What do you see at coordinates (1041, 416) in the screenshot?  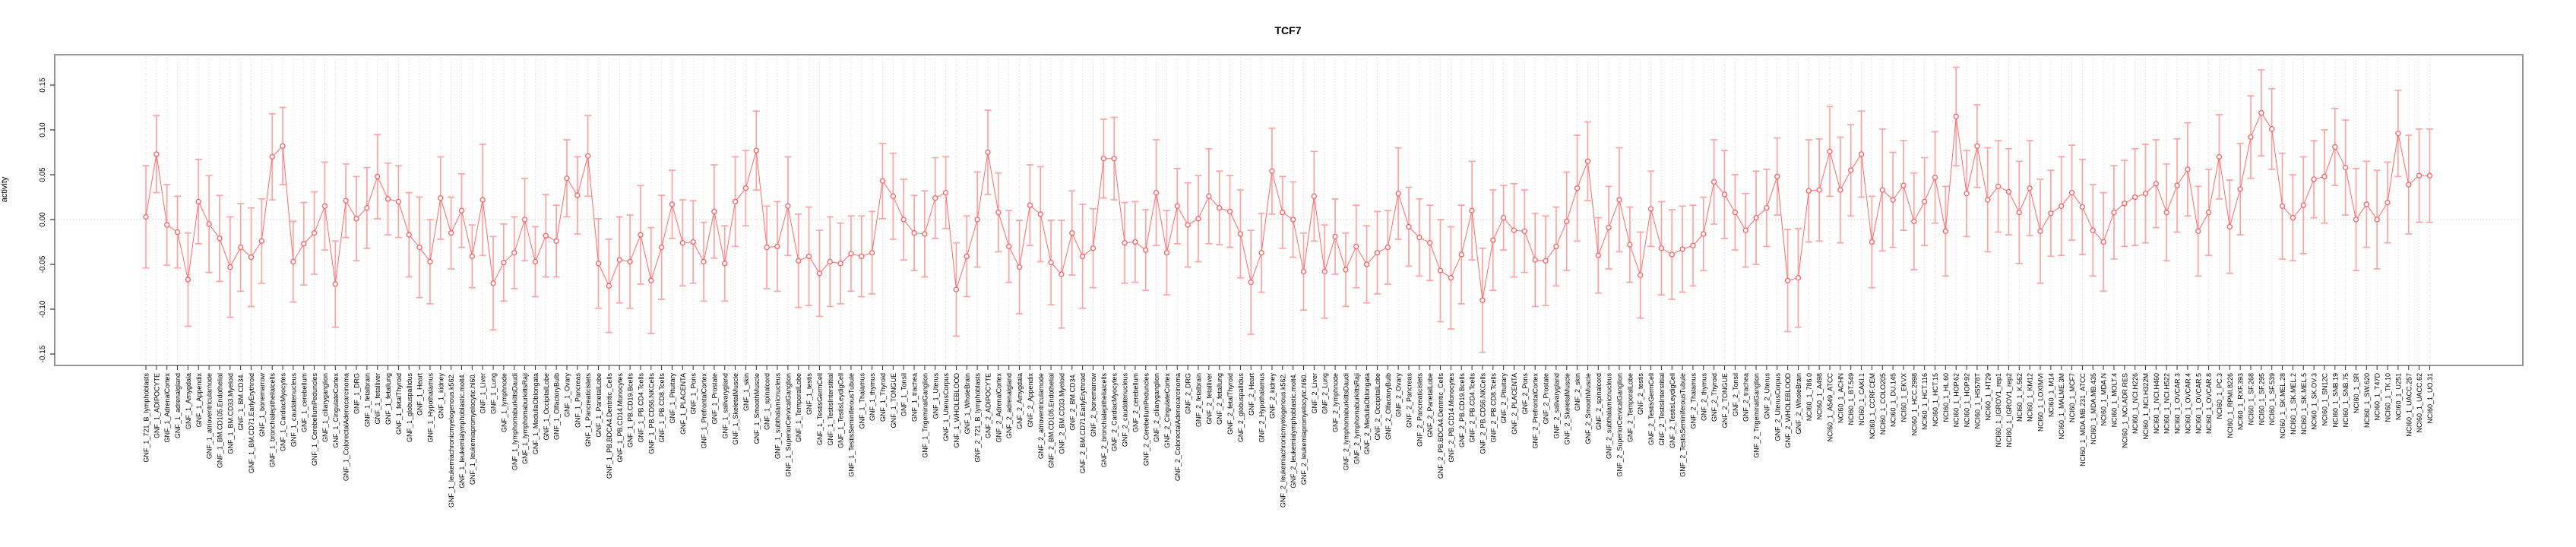 I see `svg-text: GNF_2_atrioventricularnode` at bounding box center [1041, 416].